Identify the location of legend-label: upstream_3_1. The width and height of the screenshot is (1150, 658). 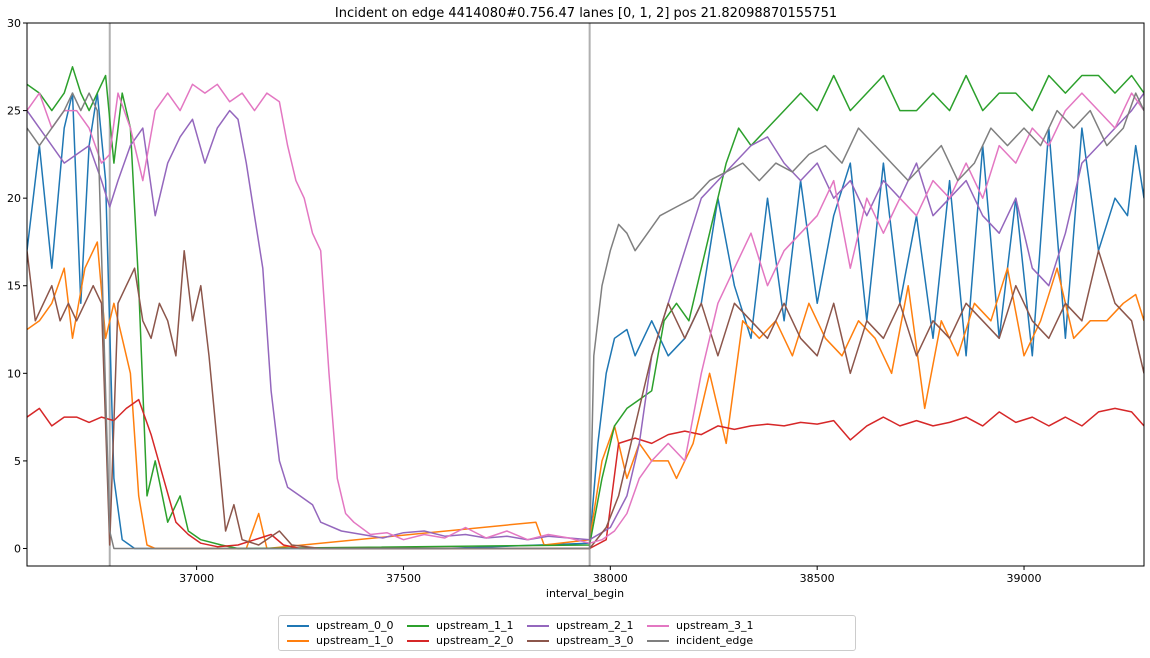
(715, 625).